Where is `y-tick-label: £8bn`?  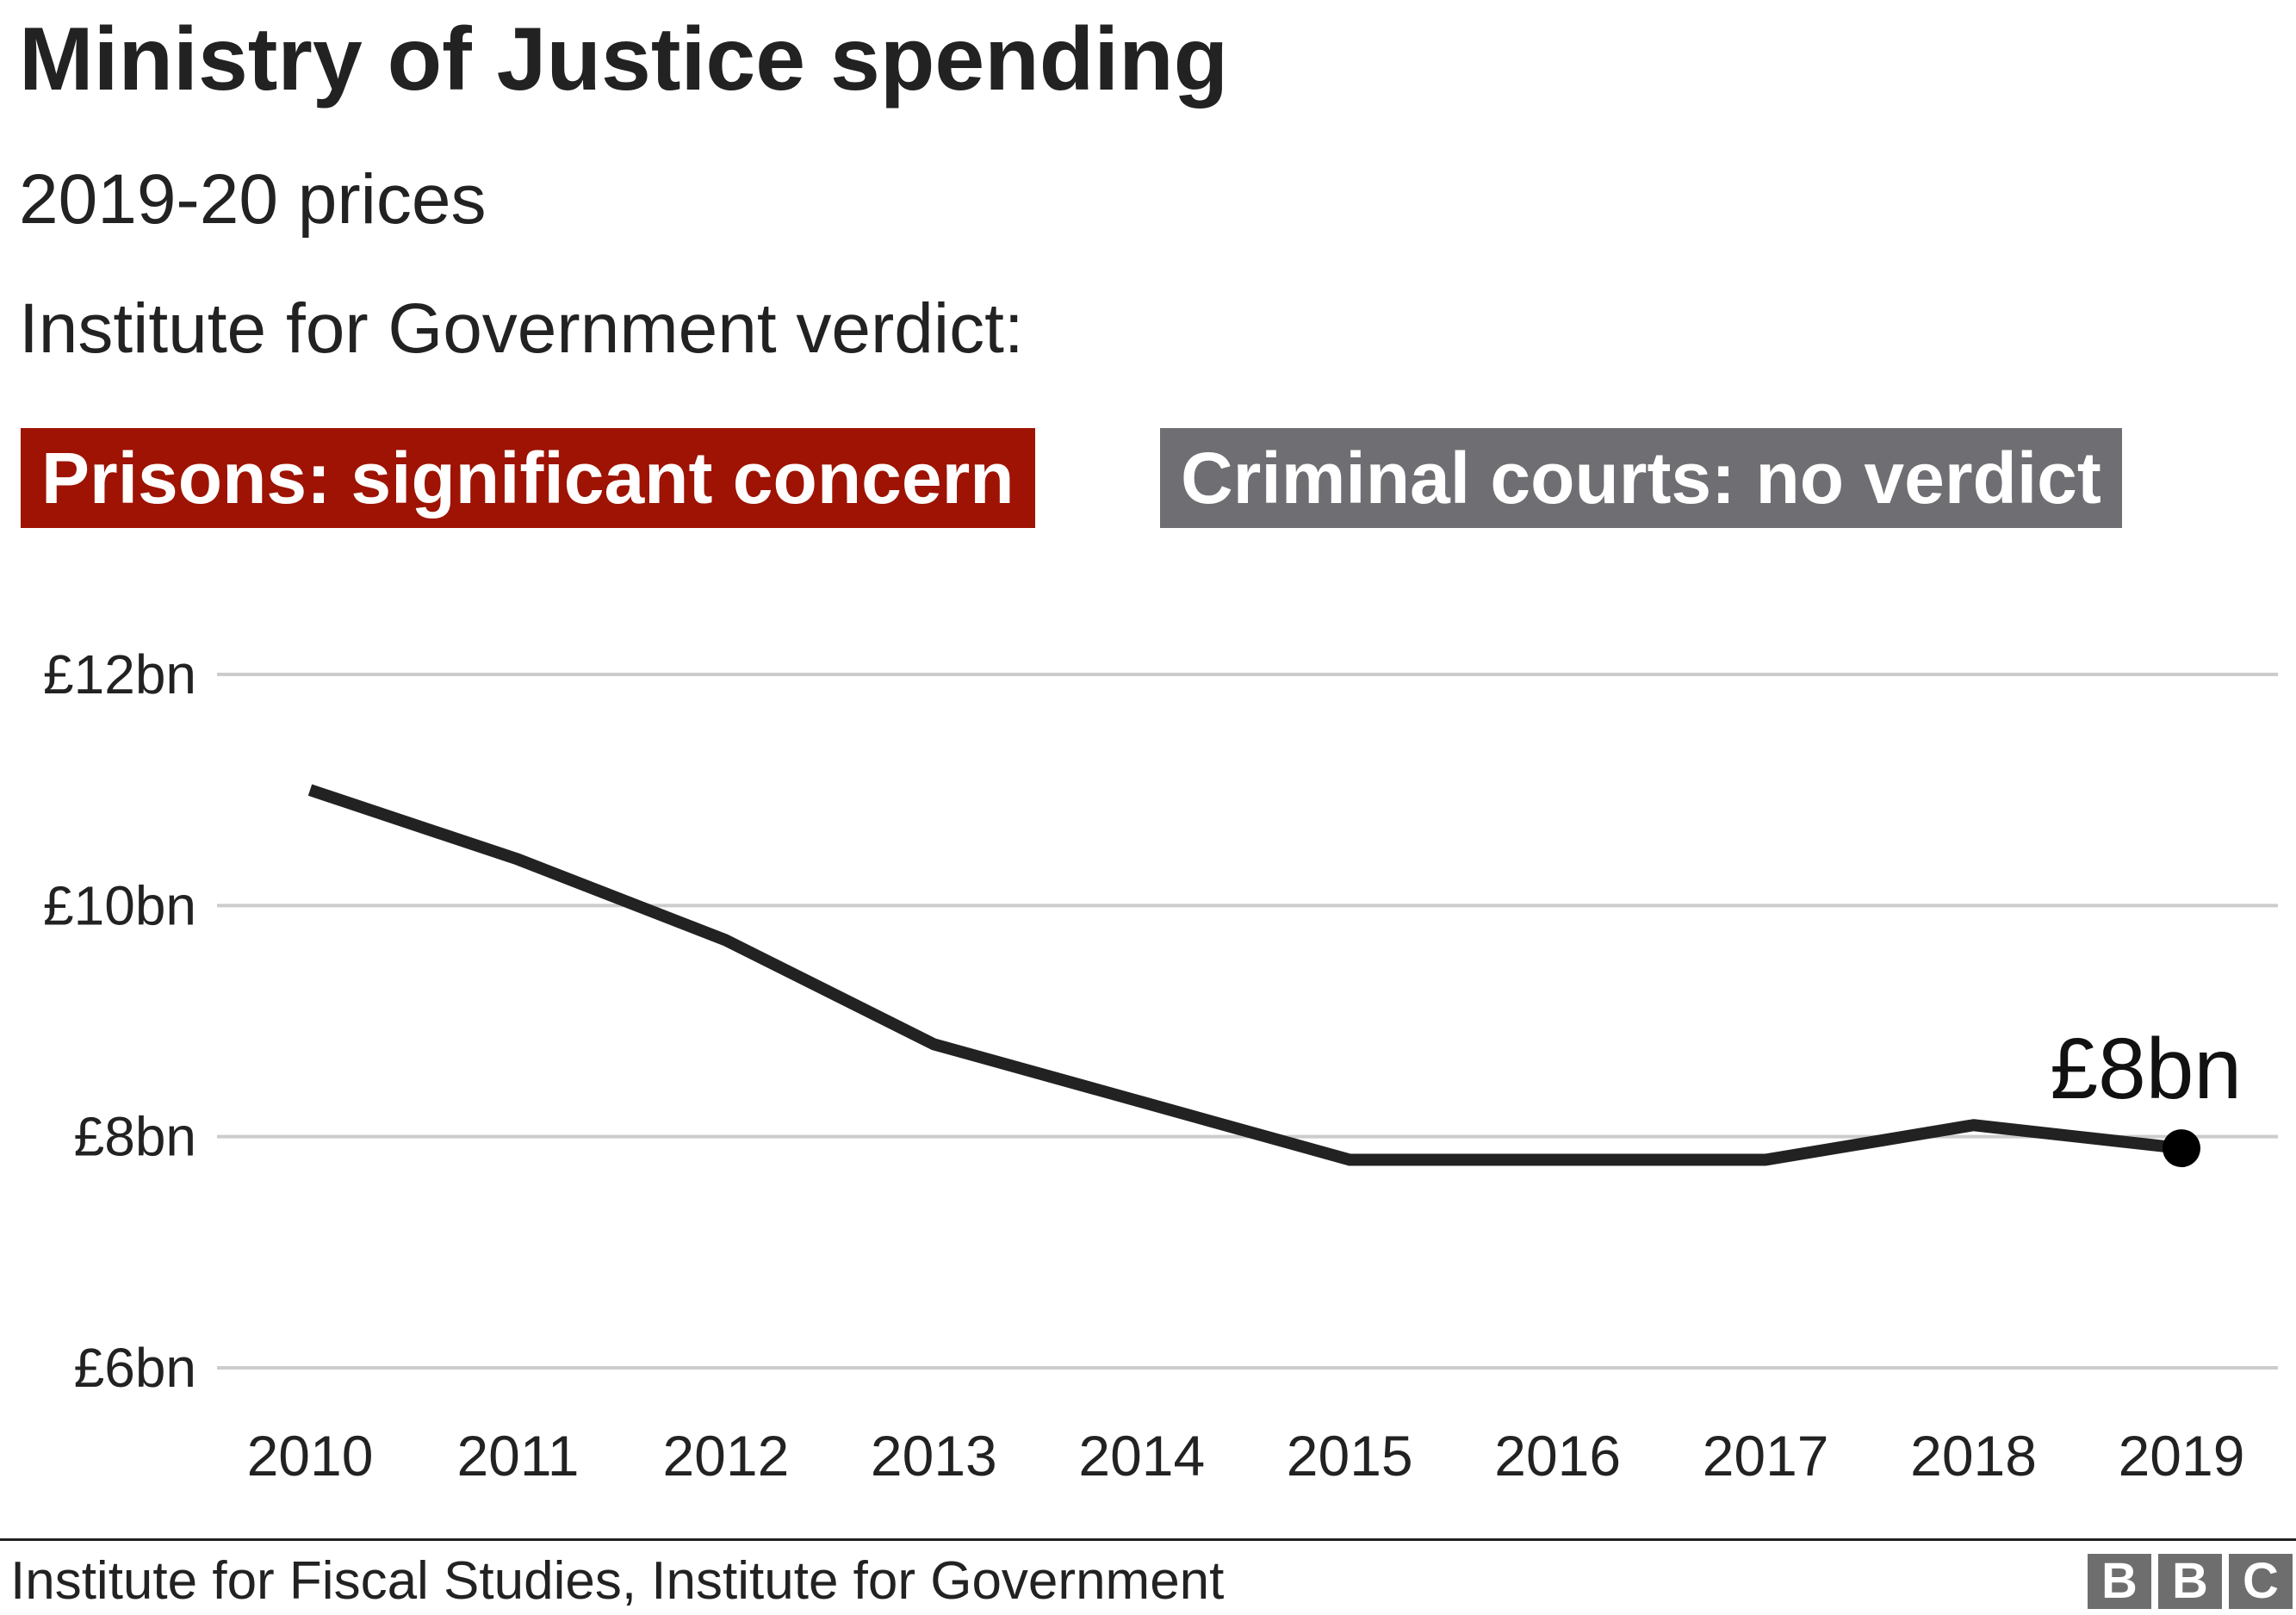 y-tick-label: £8bn is located at coordinates (135, 1137).